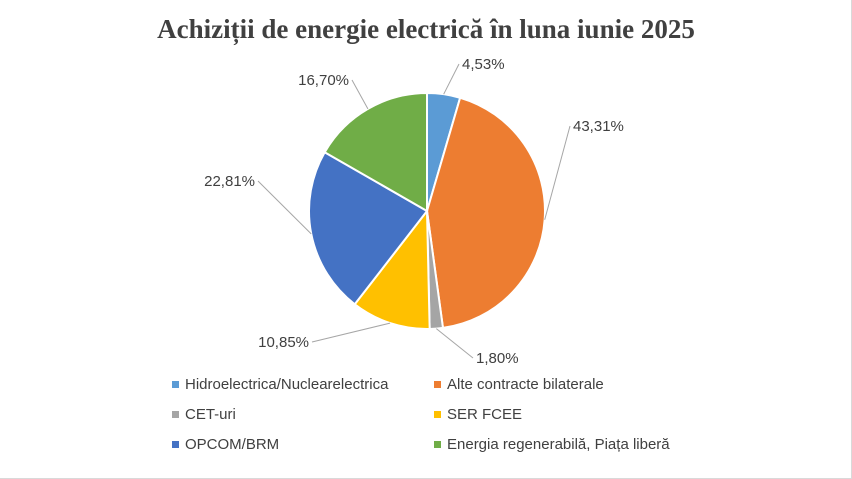  I want to click on leader-line-alte-contracte-bilaterale, so click(557, 172).